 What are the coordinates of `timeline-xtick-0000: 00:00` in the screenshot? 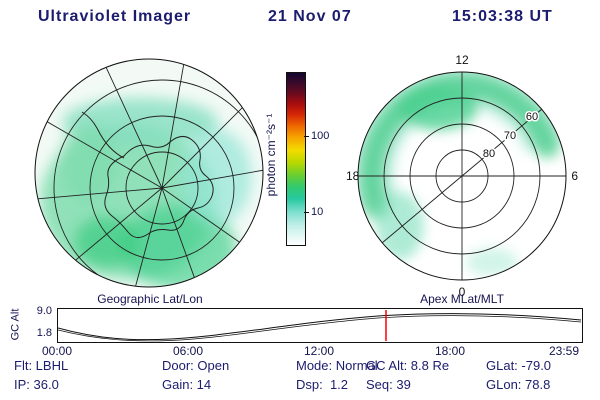 It's located at (57, 351).